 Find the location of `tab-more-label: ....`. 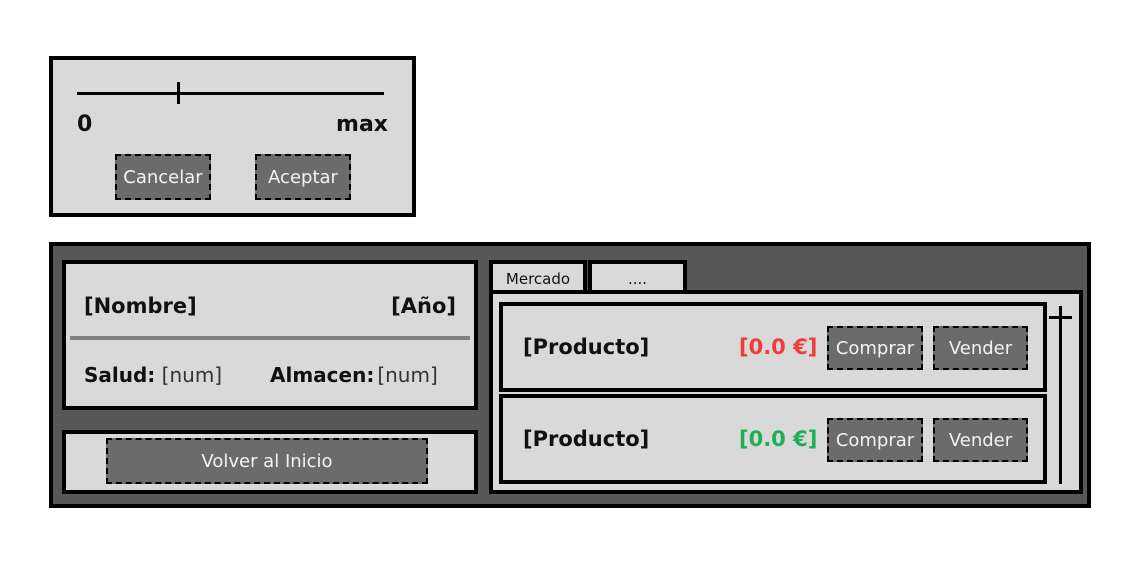

tab-more-label: .... is located at coordinates (637, 279).